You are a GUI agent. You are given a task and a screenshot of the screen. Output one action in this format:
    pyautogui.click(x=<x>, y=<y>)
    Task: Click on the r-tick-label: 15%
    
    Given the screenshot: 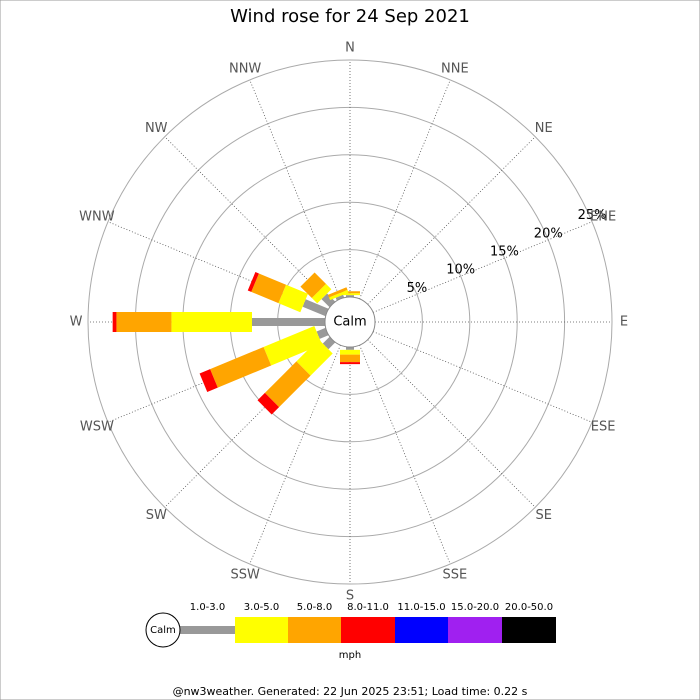 What is the action you would take?
    pyautogui.click(x=504, y=252)
    